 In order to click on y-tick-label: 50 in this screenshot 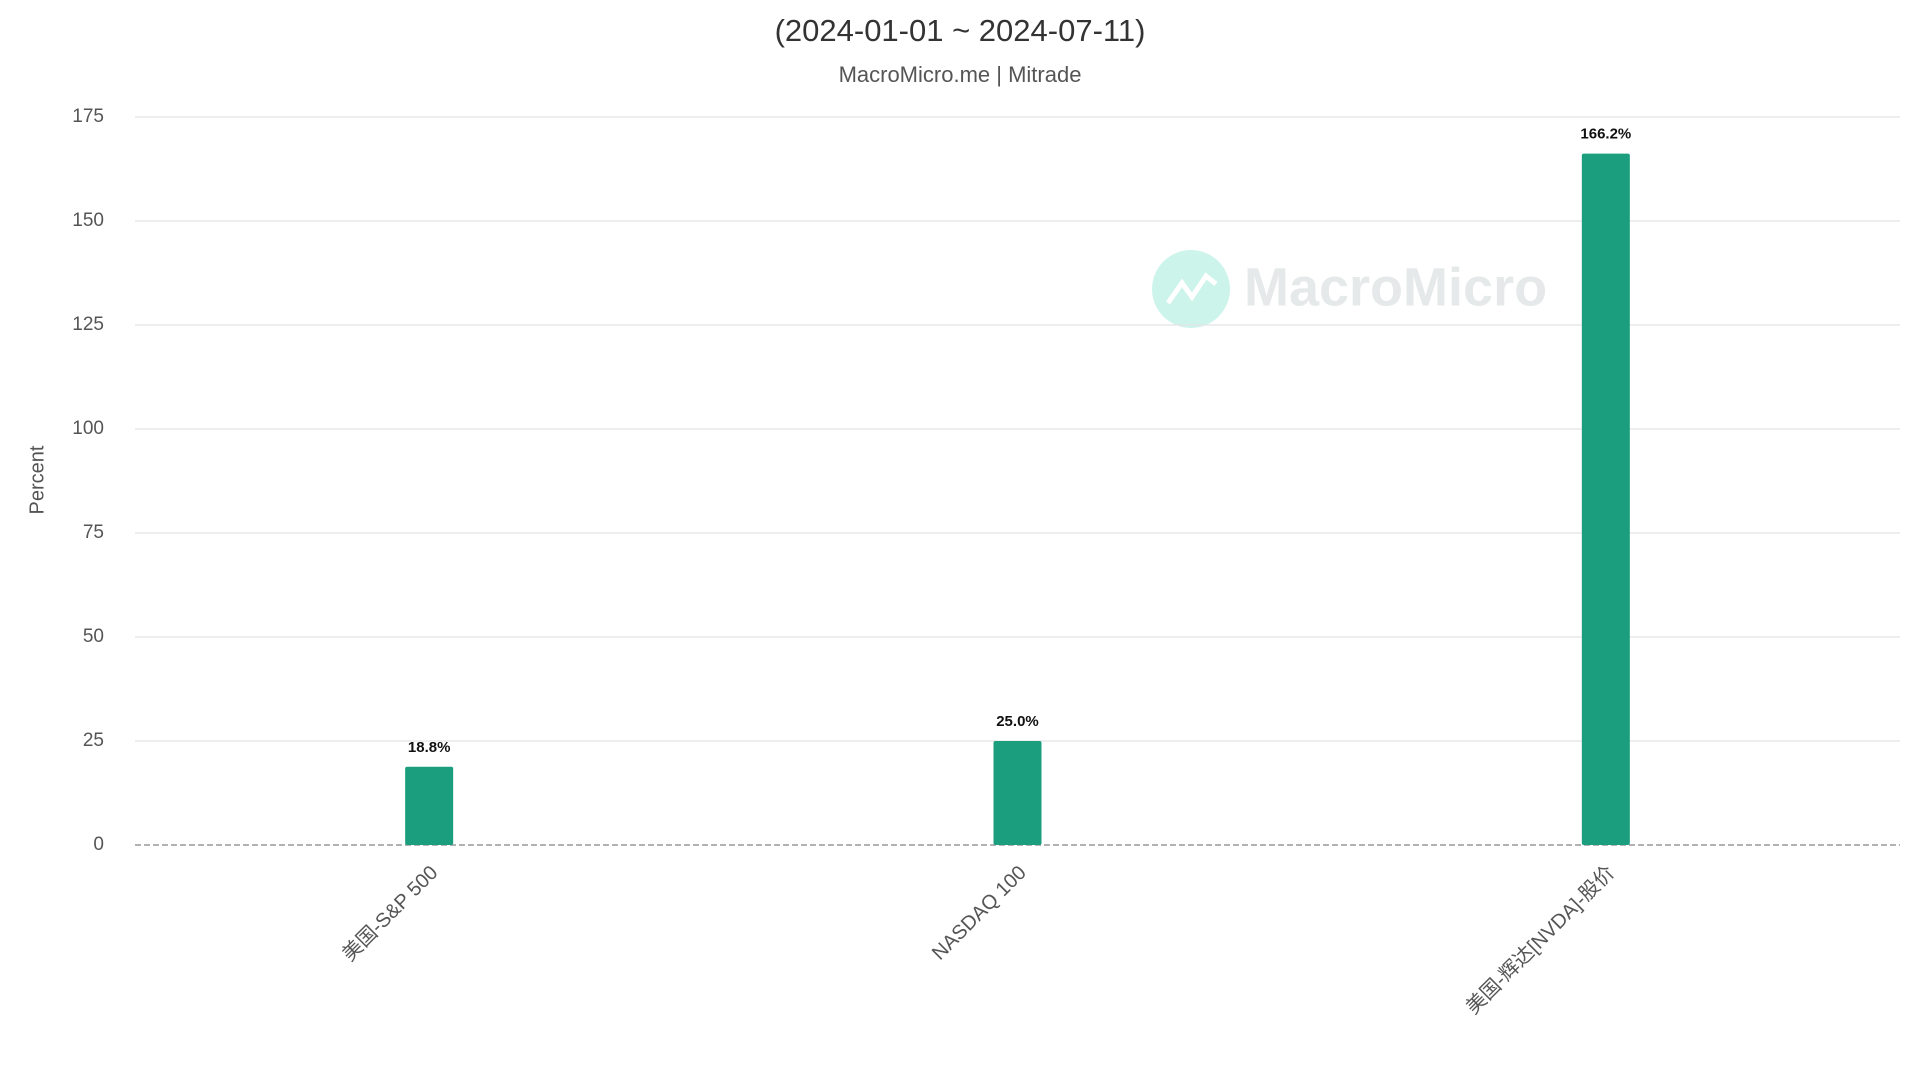, I will do `click(93, 636)`.